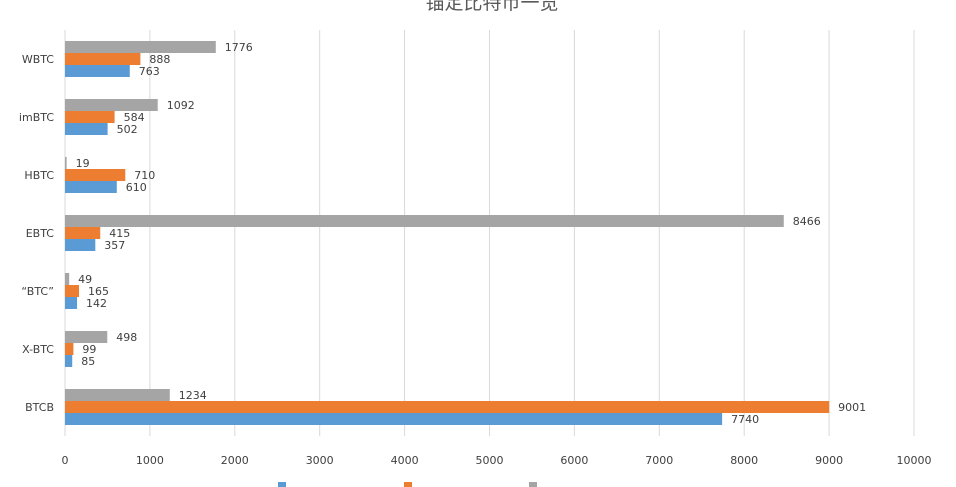  I want to click on category-label-2: HBTC, so click(39, 175).